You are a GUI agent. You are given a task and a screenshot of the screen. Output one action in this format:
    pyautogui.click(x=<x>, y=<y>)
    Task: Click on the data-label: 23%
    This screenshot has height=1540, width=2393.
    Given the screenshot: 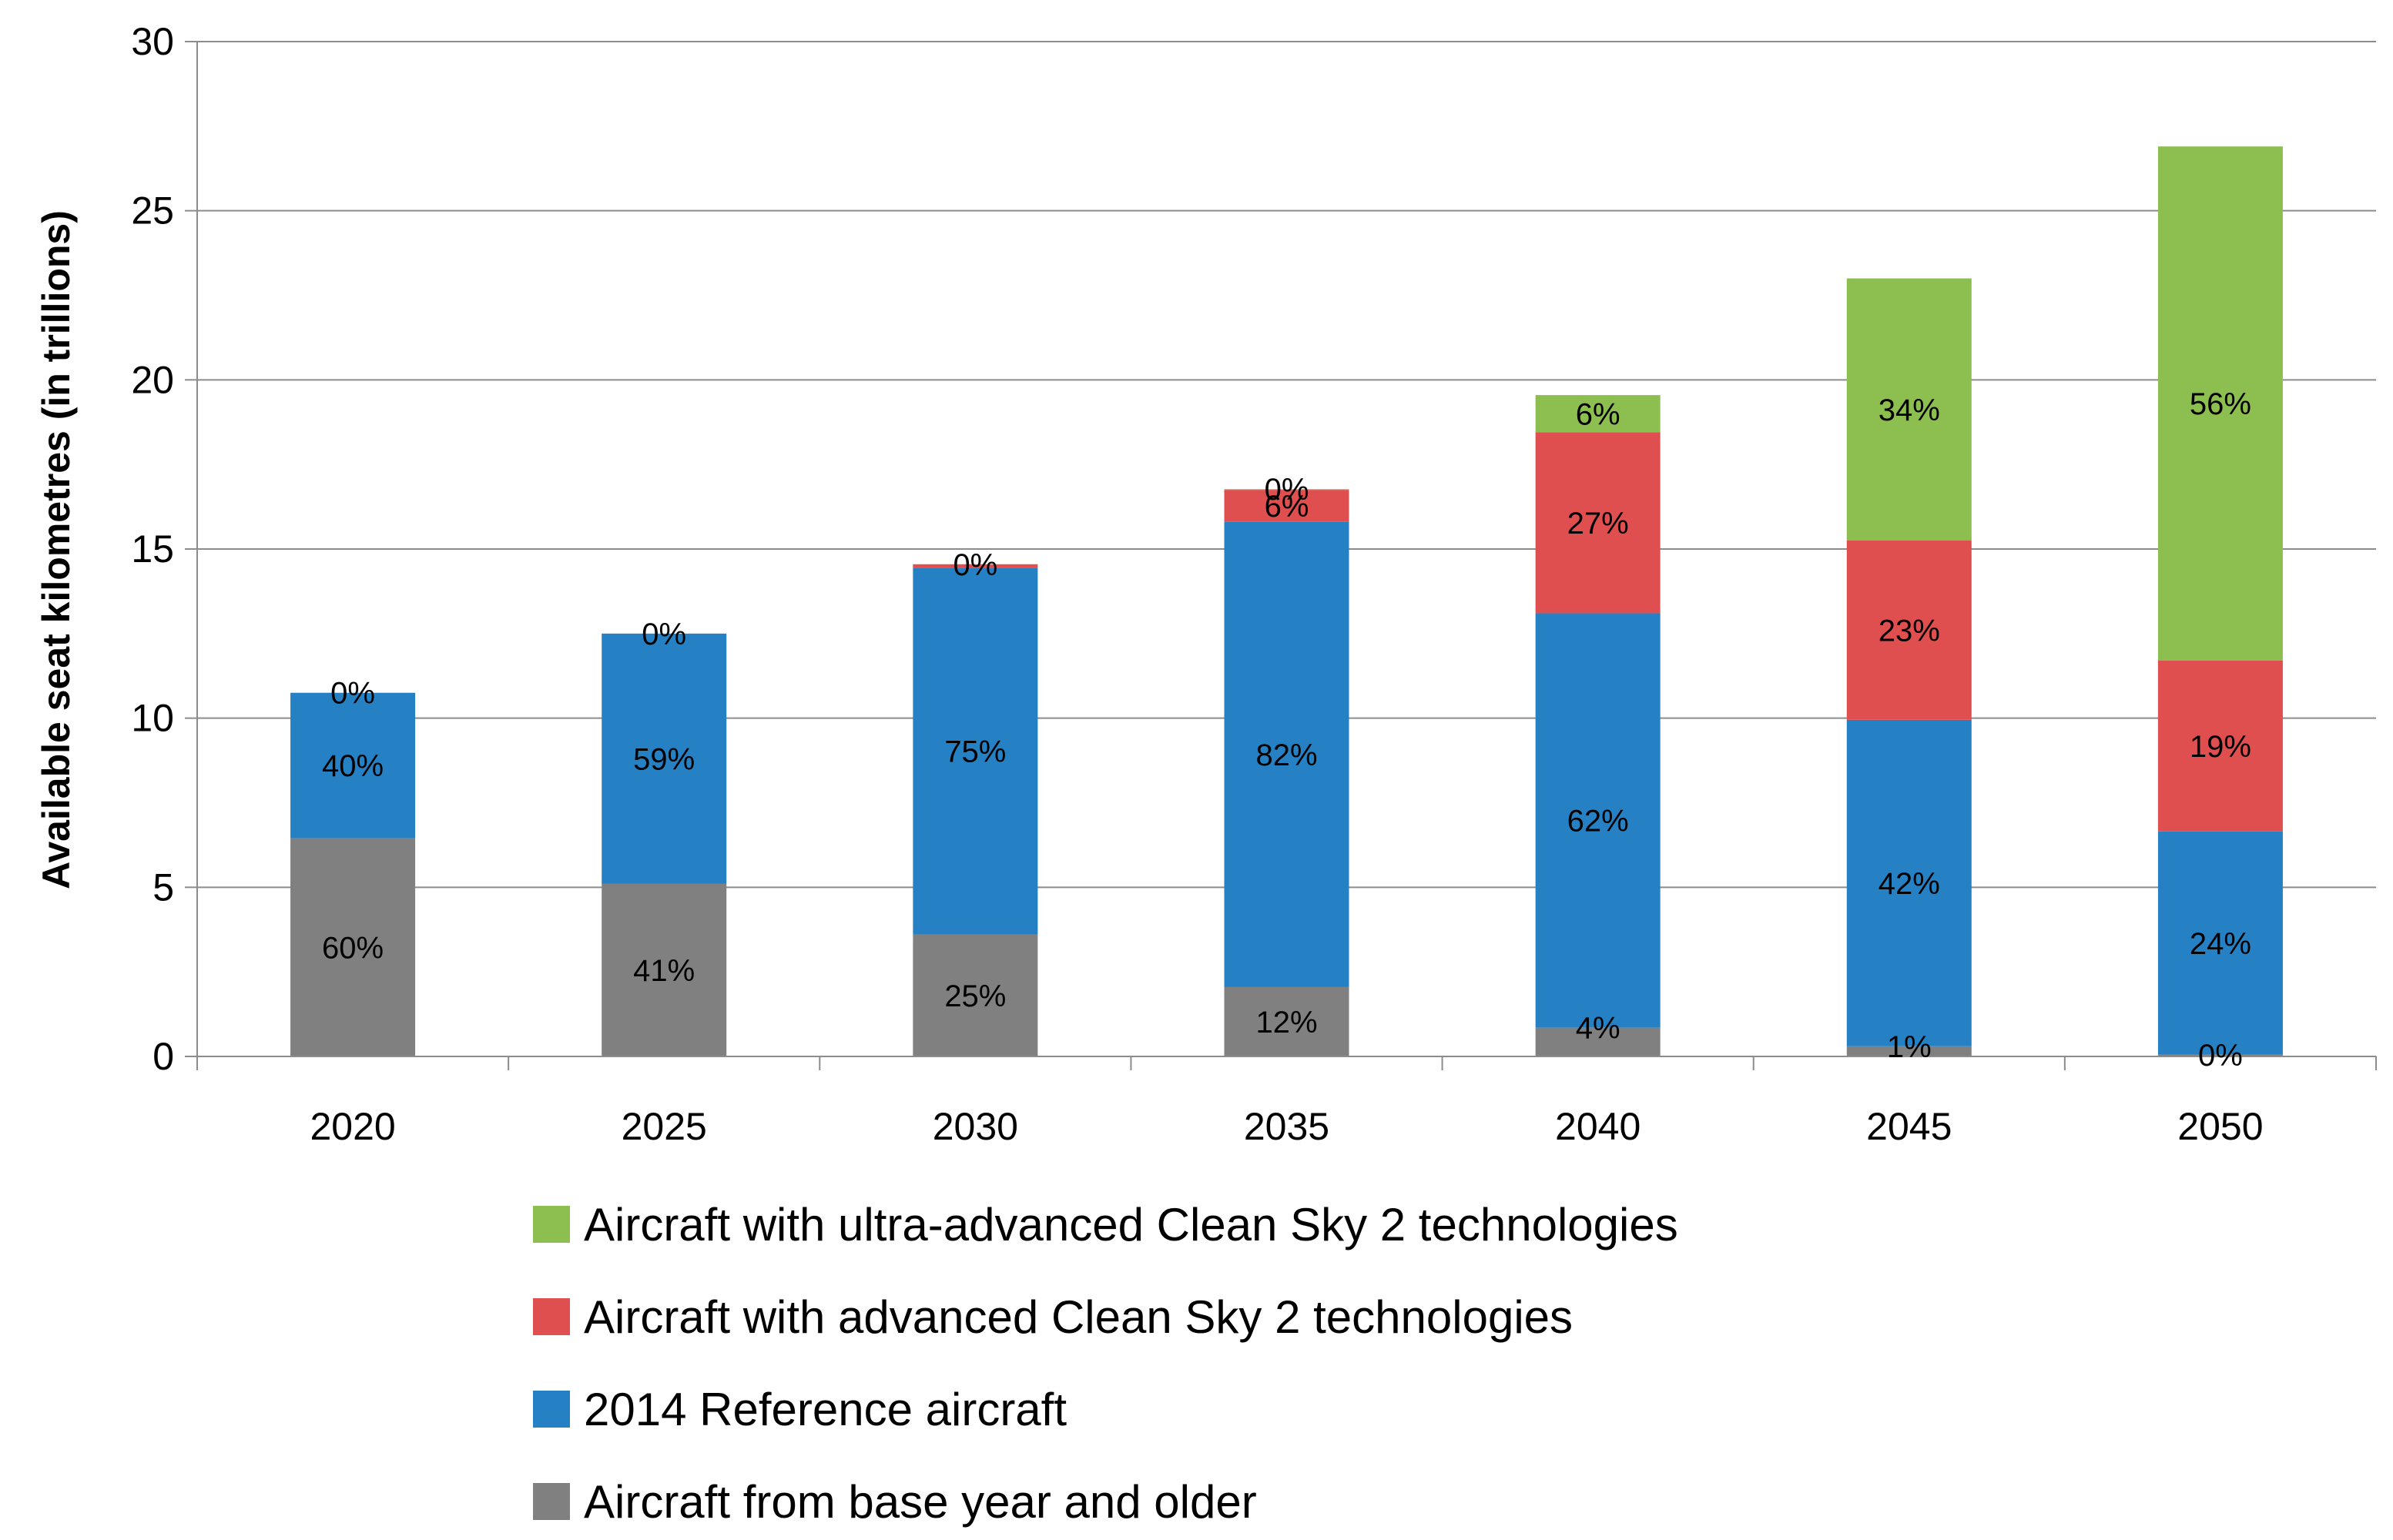 What is the action you would take?
    pyautogui.click(x=1910, y=631)
    